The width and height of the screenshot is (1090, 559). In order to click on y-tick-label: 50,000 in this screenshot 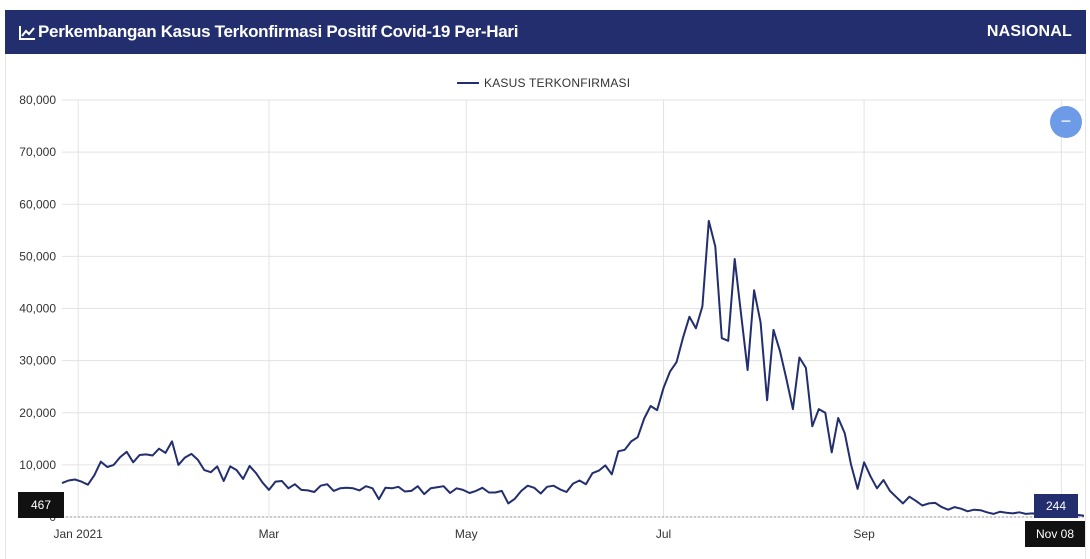, I will do `click(37, 256)`.